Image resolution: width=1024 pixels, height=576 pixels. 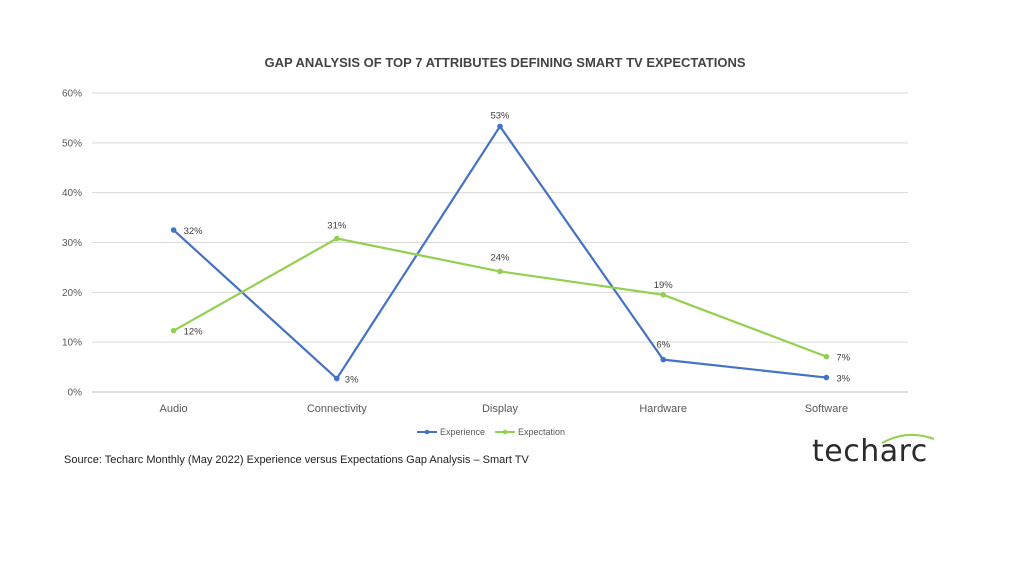 I want to click on data-label: 32%, so click(x=194, y=231).